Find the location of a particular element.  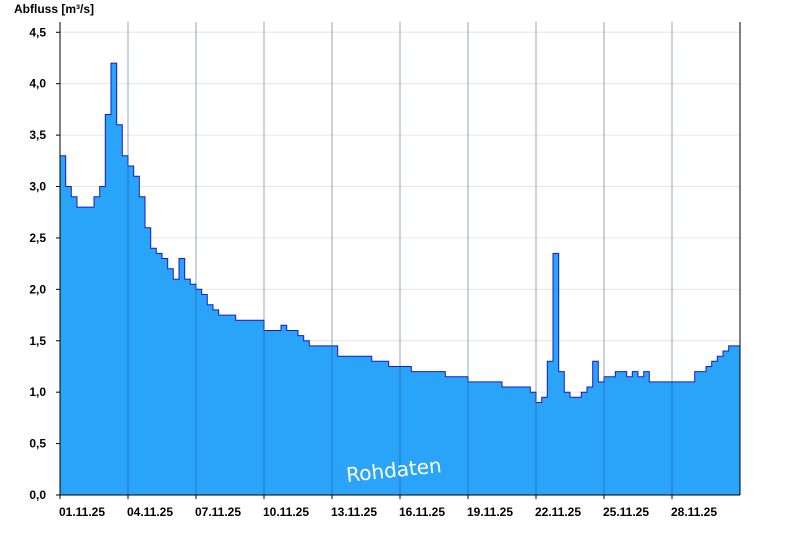

x-tick-label: 19.11.25 is located at coordinates (490, 512).